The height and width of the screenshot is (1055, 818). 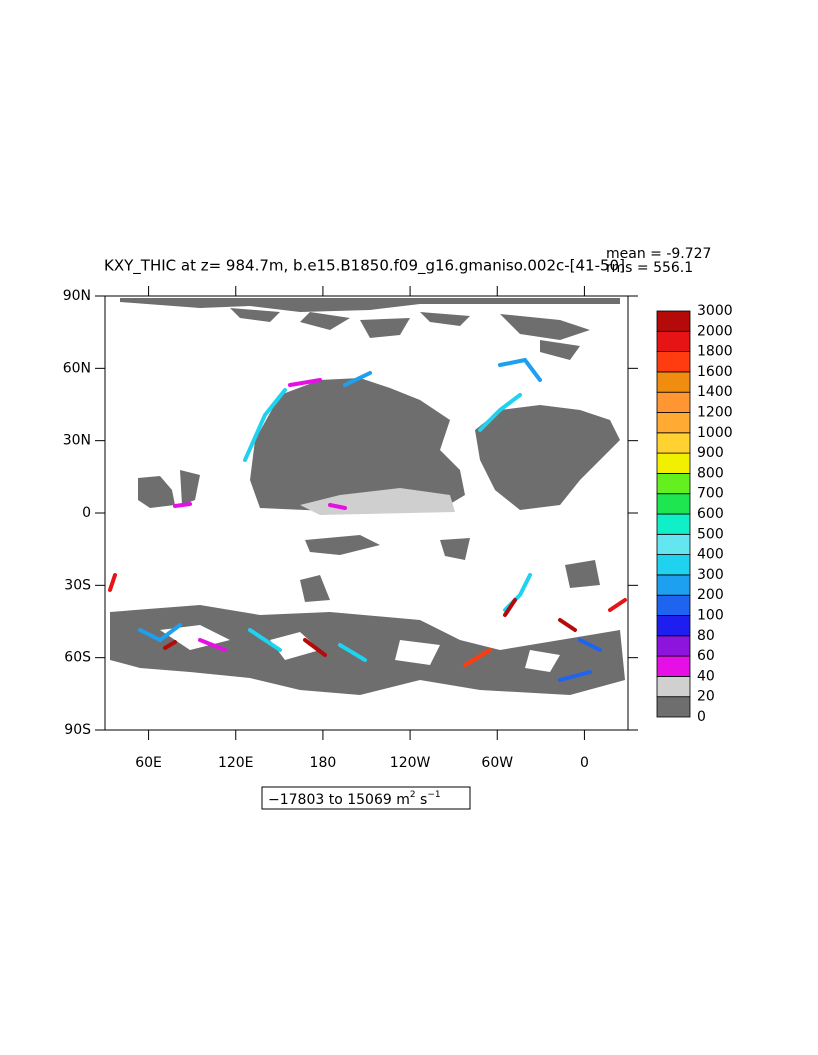 What do you see at coordinates (450, 568) in the screenshot?
I see `south-blobs` at bounding box center [450, 568].